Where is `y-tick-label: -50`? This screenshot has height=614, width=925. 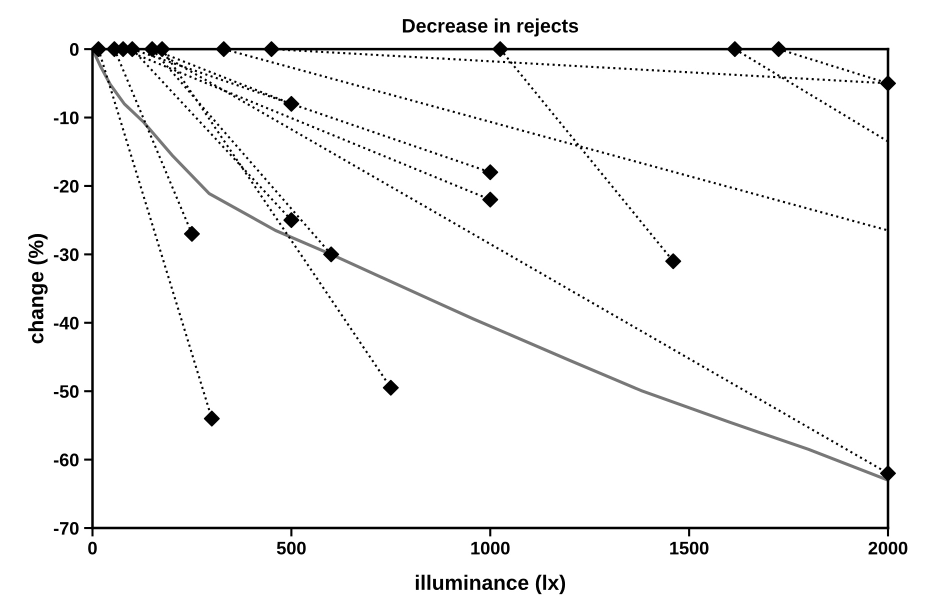
y-tick-label: -50 is located at coordinates (66, 391).